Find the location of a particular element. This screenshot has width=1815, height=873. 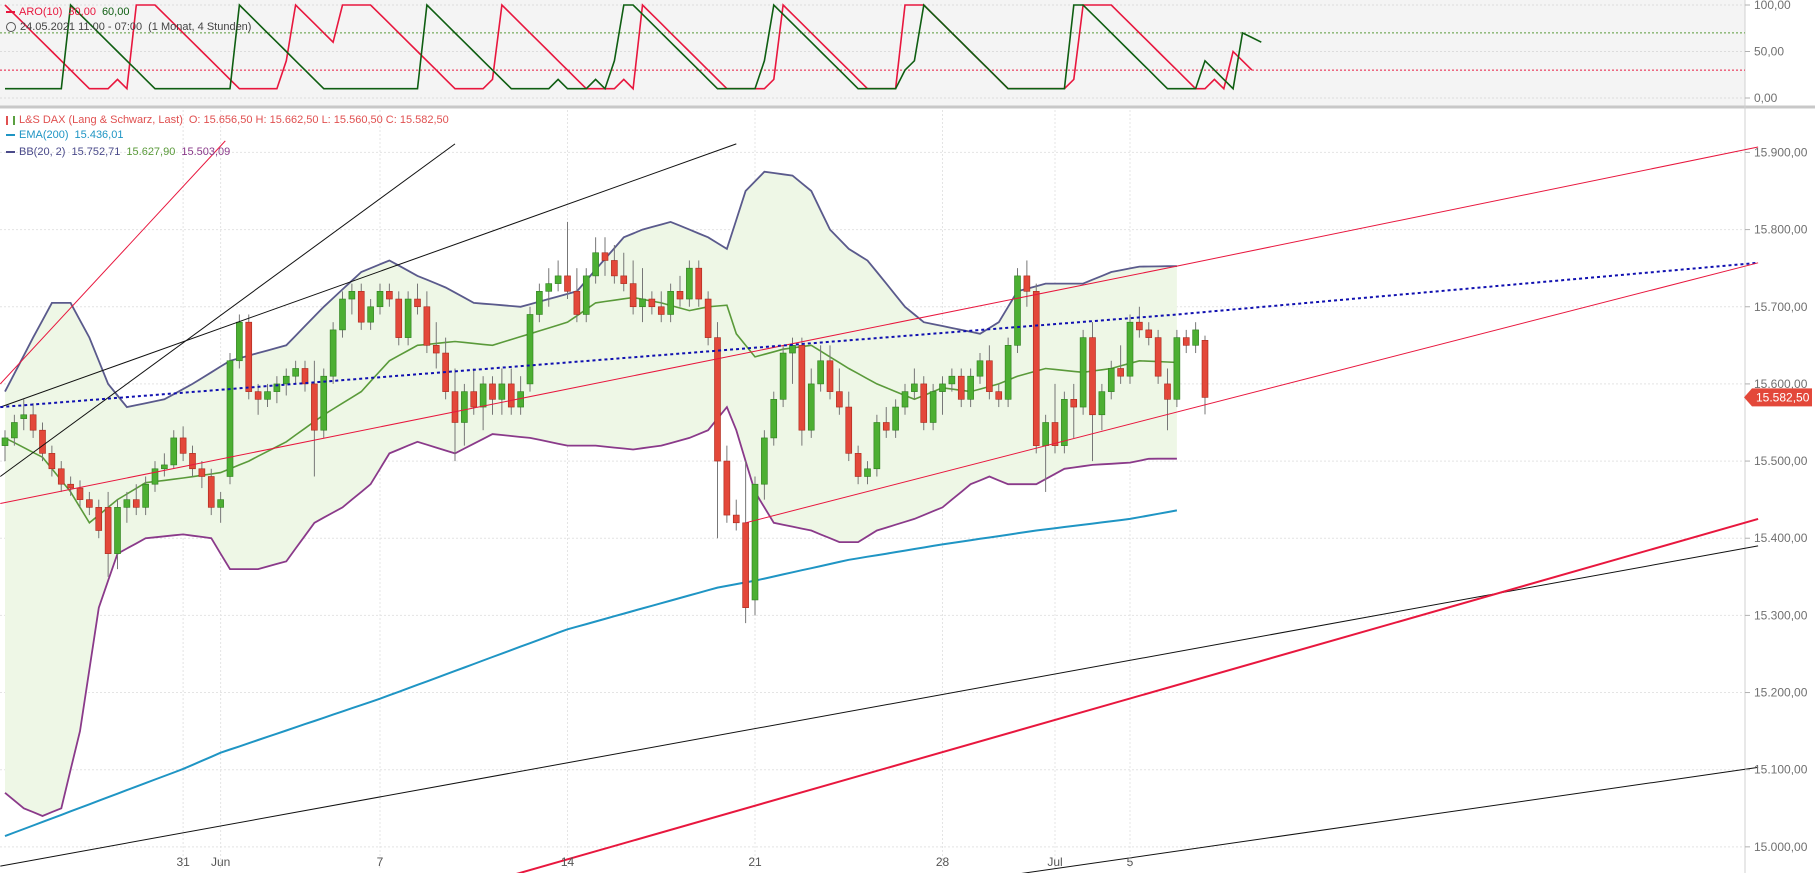

trend-line is located at coordinates (368, 275).